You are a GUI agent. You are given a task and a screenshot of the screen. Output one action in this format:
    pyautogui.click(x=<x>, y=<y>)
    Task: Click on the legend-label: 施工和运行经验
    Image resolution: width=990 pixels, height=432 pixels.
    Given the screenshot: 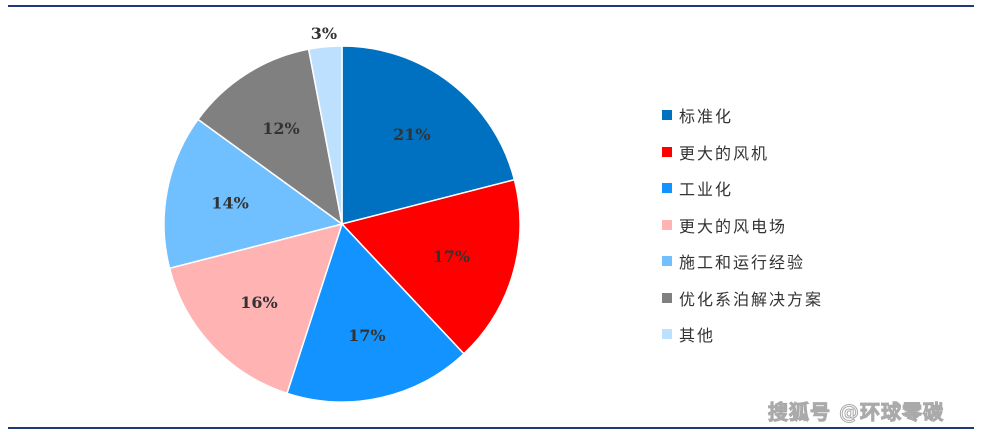 What is the action you would take?
    pyautogui.click(x=742, y=263)
    